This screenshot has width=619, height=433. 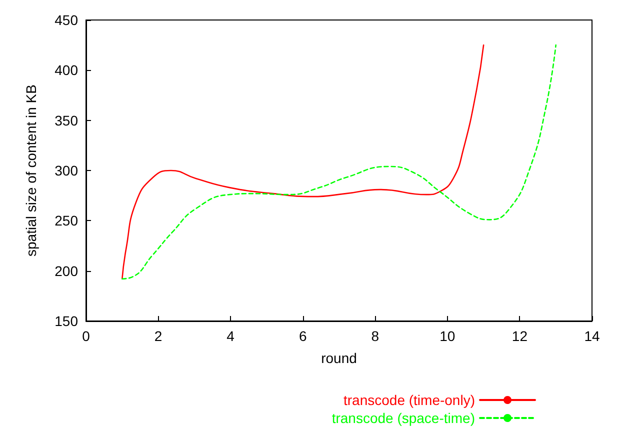 I want to click on y-tick-label: 400, so click(x=66, y=70).